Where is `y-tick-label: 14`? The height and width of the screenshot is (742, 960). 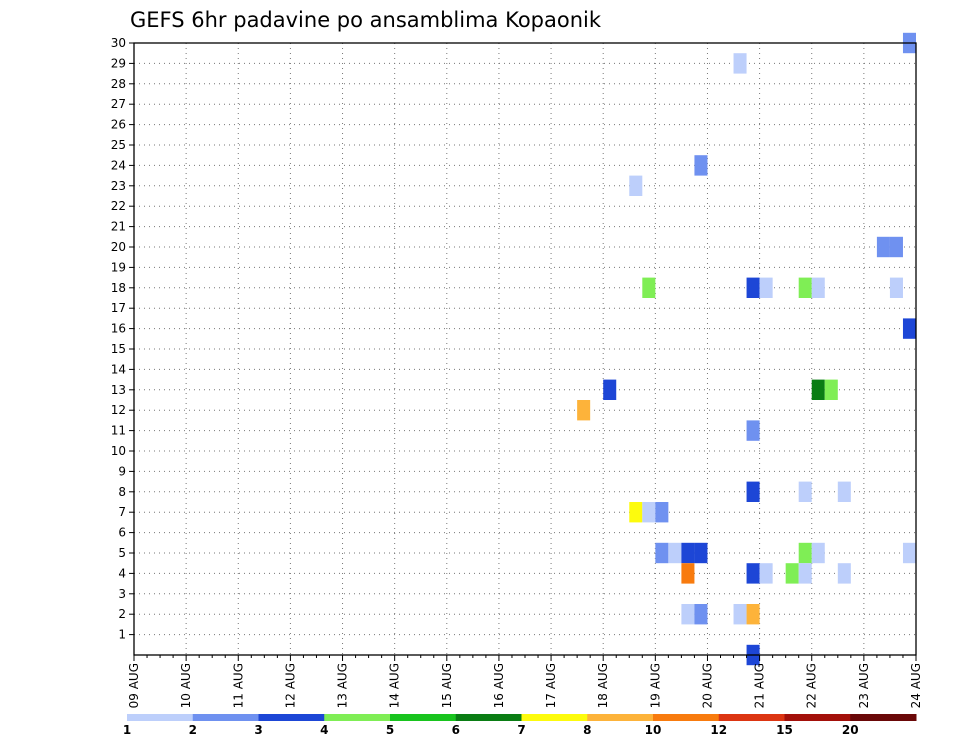 y-tick-label: 14 is located at coordinates (118, 369).